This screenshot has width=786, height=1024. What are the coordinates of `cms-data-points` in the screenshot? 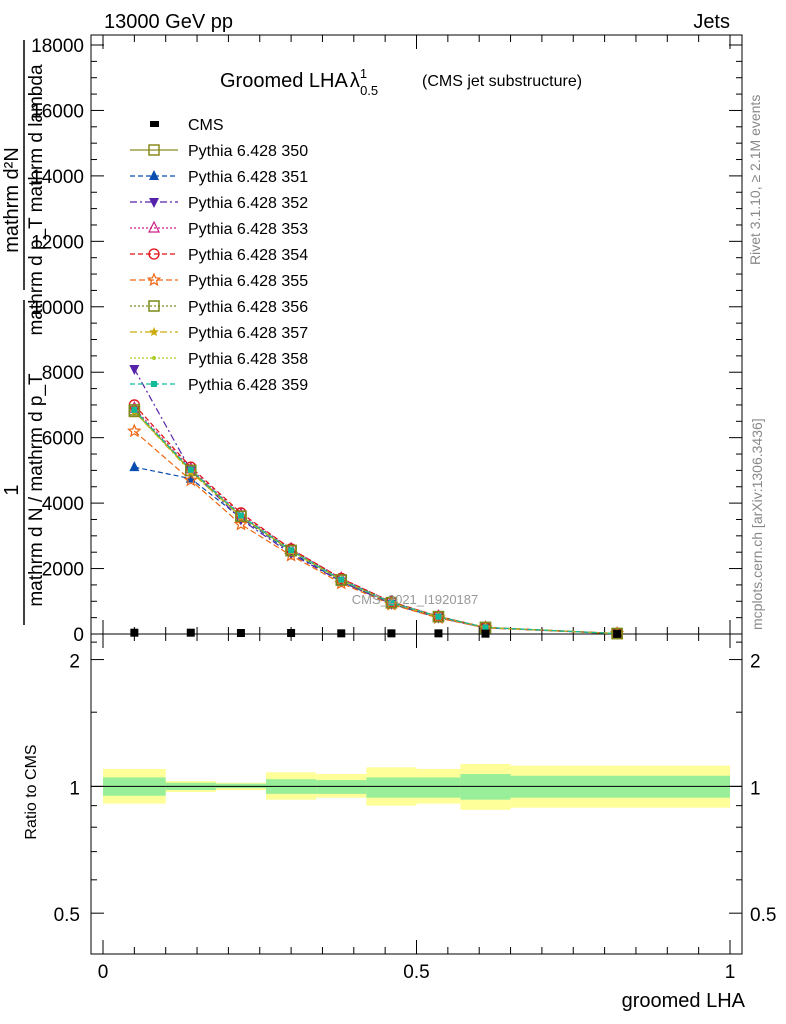 It's located at (376, 633).